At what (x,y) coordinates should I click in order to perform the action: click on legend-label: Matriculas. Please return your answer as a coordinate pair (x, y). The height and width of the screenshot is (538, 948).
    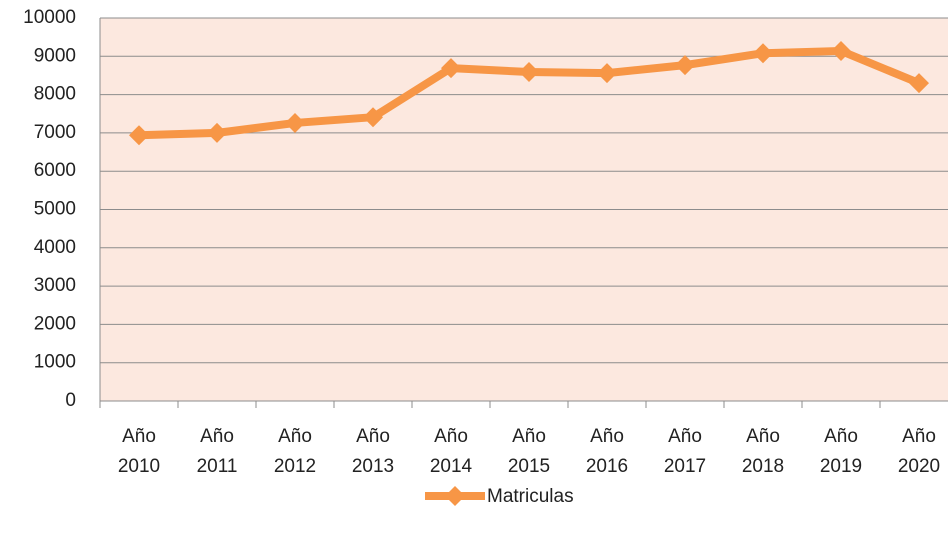
    Looking at the image, I should click on (530, 496).